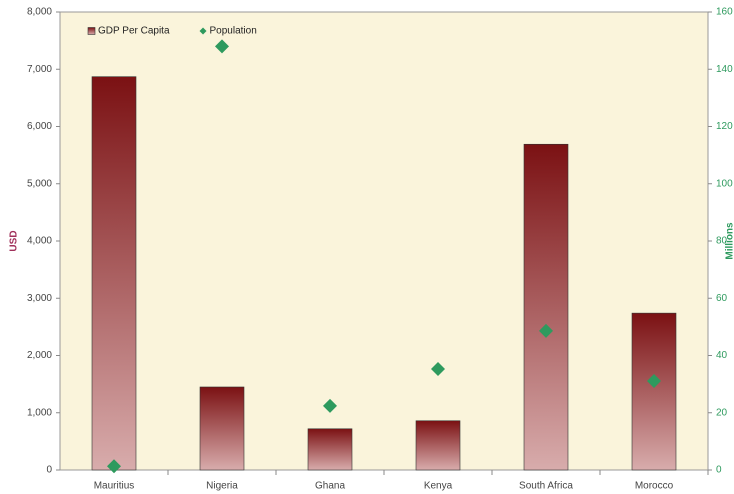 This screenshot has width=734, height=494. I want to click on legend-label: Population, so click(233, 31).